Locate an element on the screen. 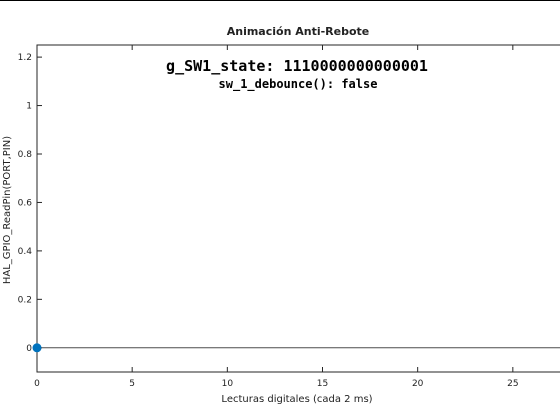  y-tick-label: 0.8 is located at coordinates (25, 155).